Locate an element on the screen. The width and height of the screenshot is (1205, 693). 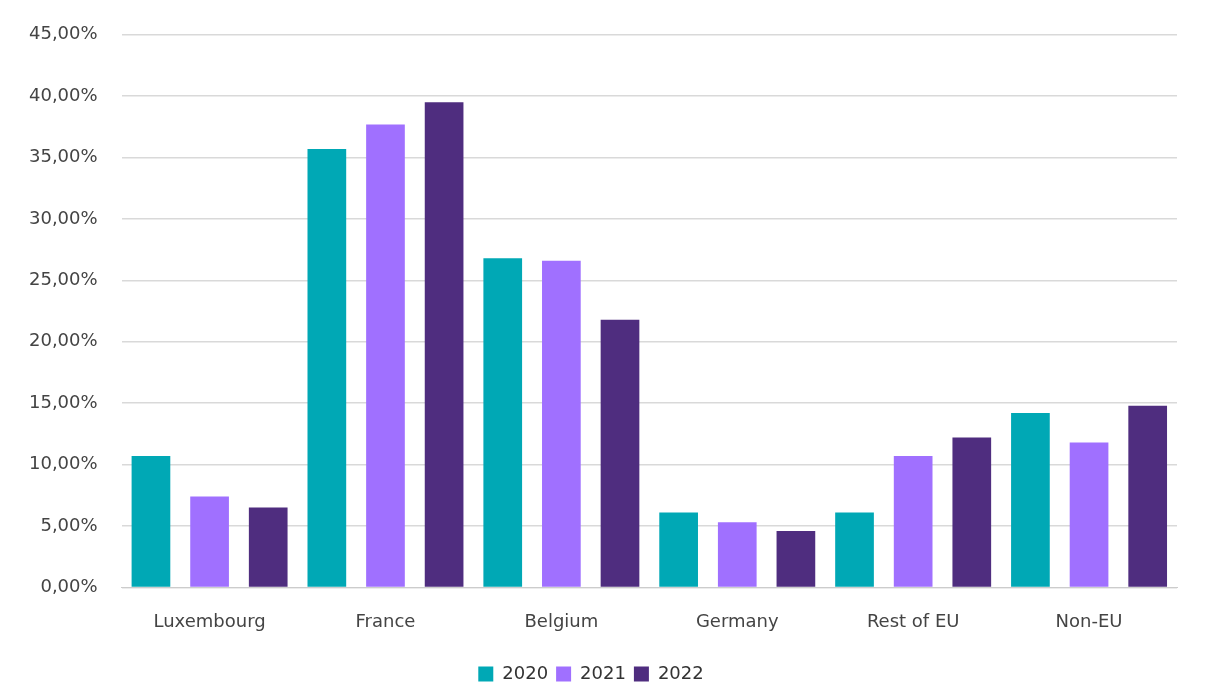
x-tick-label: Belgium is located at coordinates (561, 620).